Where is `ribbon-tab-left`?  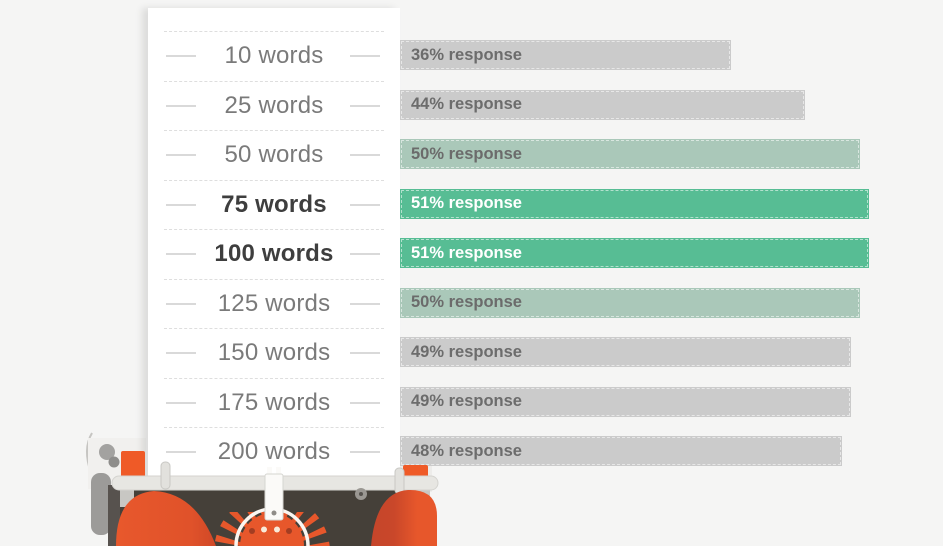 ribbon-tab-left is located at coordinates (133, 464).